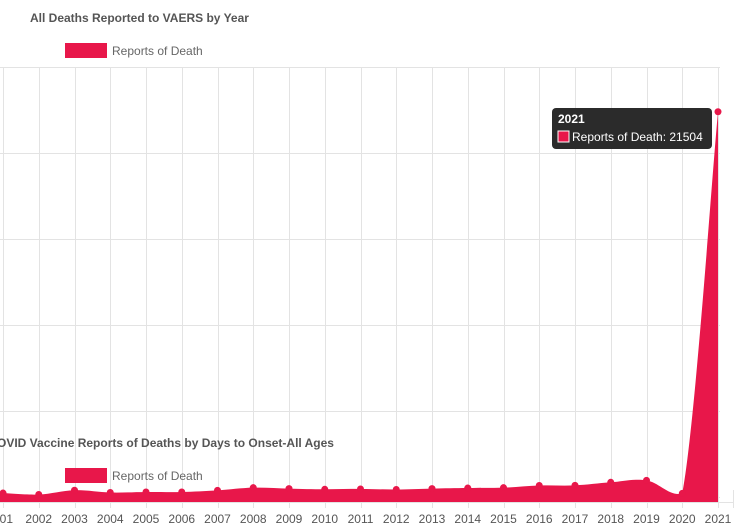 Image resolution: width=742 pixels, height=530 pixels. Describe the element at coordinates (139, 18) in the screenshot. I see `chart-title: All Deaths Reported to VAERS by Year` at that location.